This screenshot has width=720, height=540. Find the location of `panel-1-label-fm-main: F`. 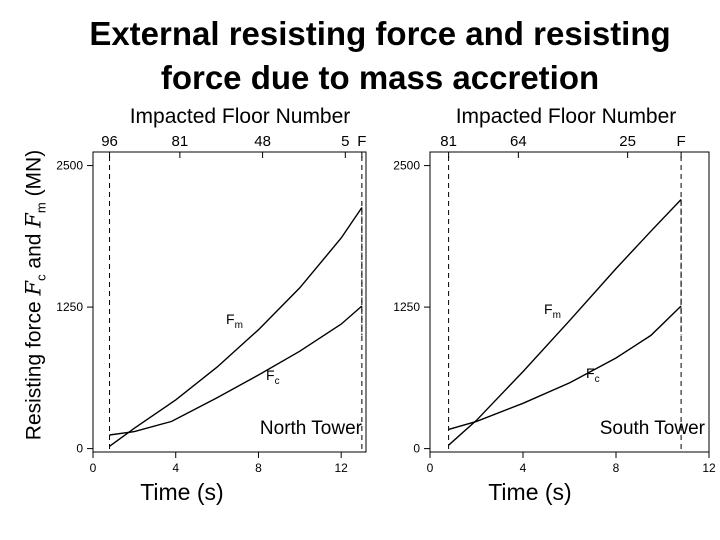

panel-1-label-fm-main: F is located at coordinates (230, 319).